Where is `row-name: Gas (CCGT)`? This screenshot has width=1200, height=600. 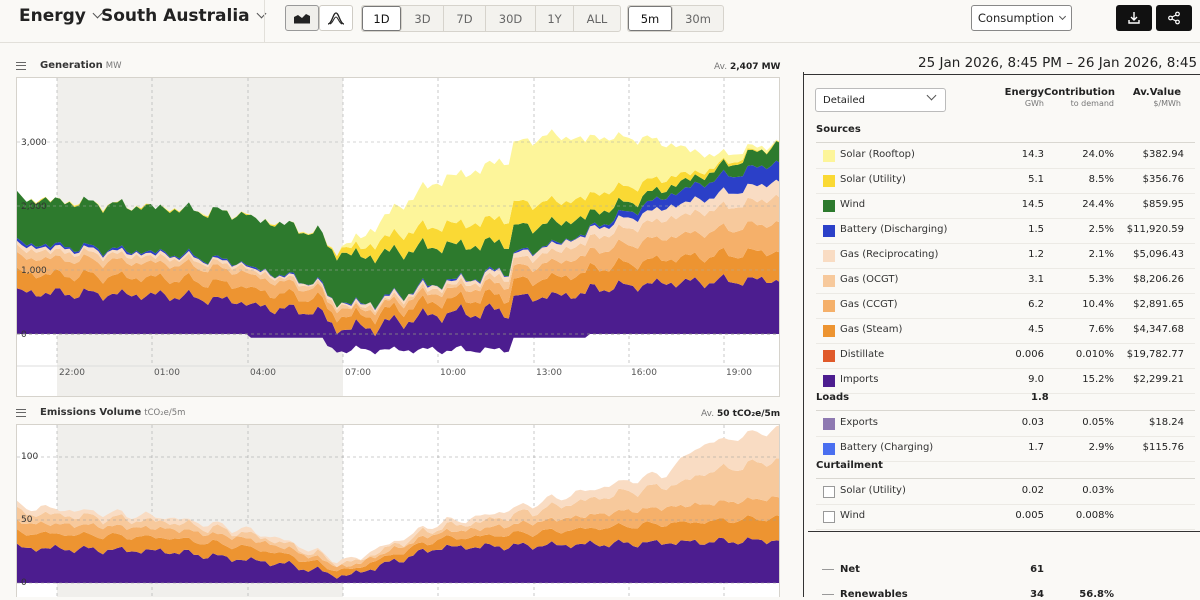
row-name: Gas (CCGT) is located at coordinates (869, 304).